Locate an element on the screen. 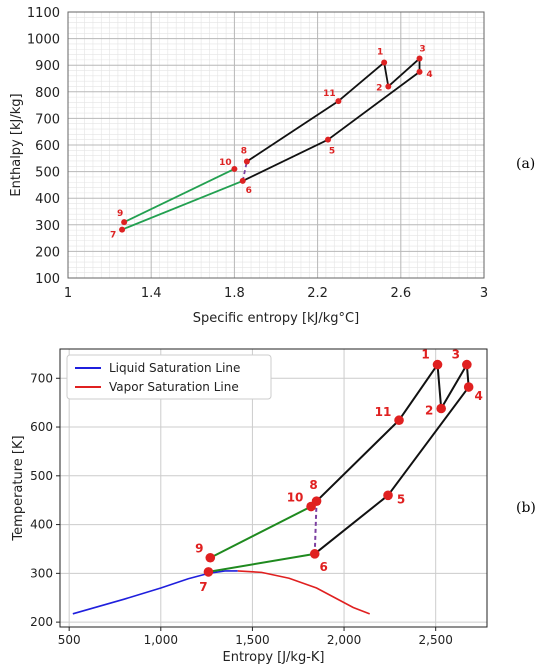  chart-b-point-label: 3 is located at coordinates (456, 355).